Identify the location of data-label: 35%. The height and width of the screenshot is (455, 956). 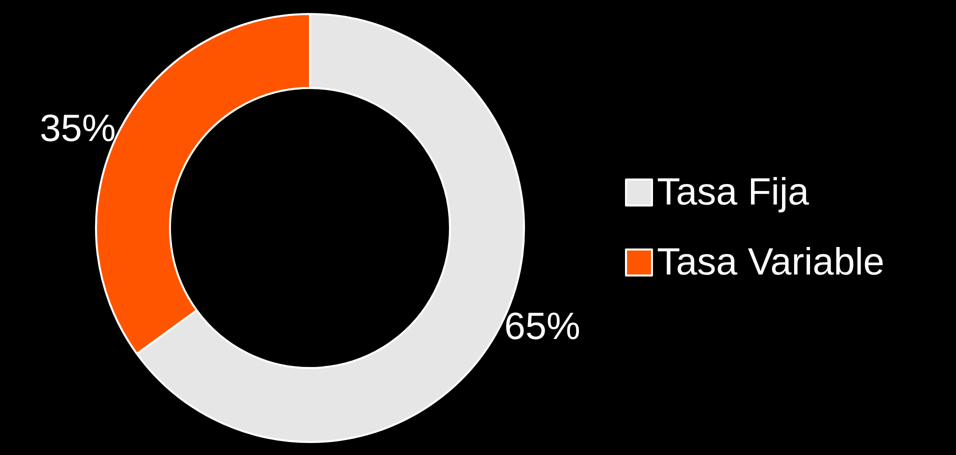
(78, 129).